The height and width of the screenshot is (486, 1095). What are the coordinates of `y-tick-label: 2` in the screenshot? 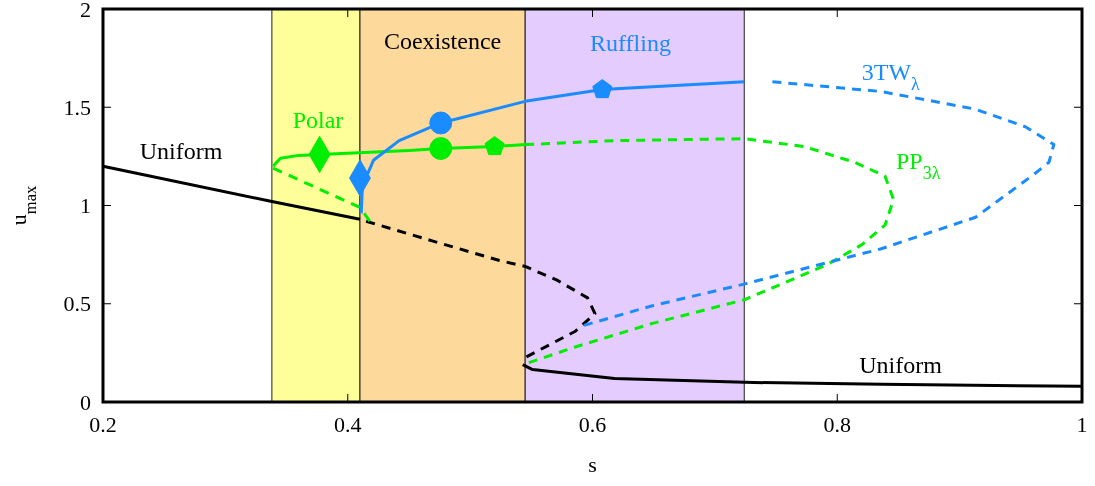 It's located at (85, 11).